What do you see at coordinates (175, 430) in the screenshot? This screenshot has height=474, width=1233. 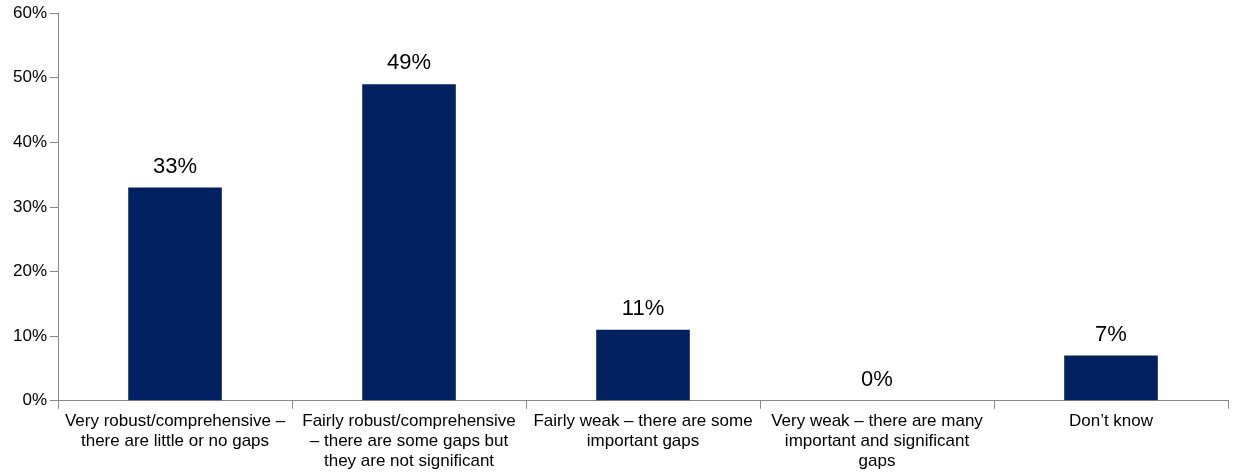 I see `x-tick-label: Very robust/comprehensive – there are little or no gaps` at bounding box center [175, 430].